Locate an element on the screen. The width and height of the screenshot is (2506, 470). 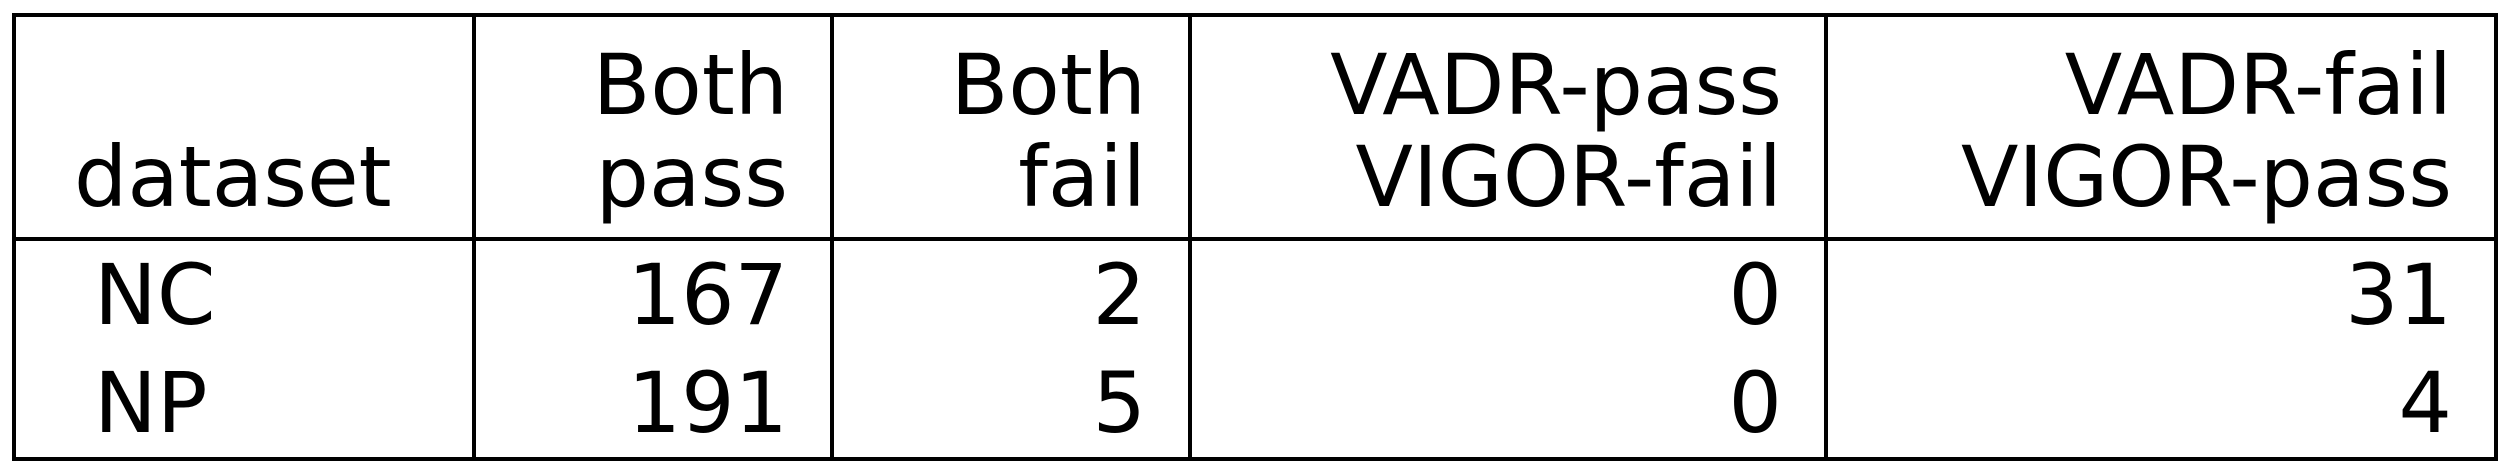
cell-dataset: NP is located at coordinates (244, 405).